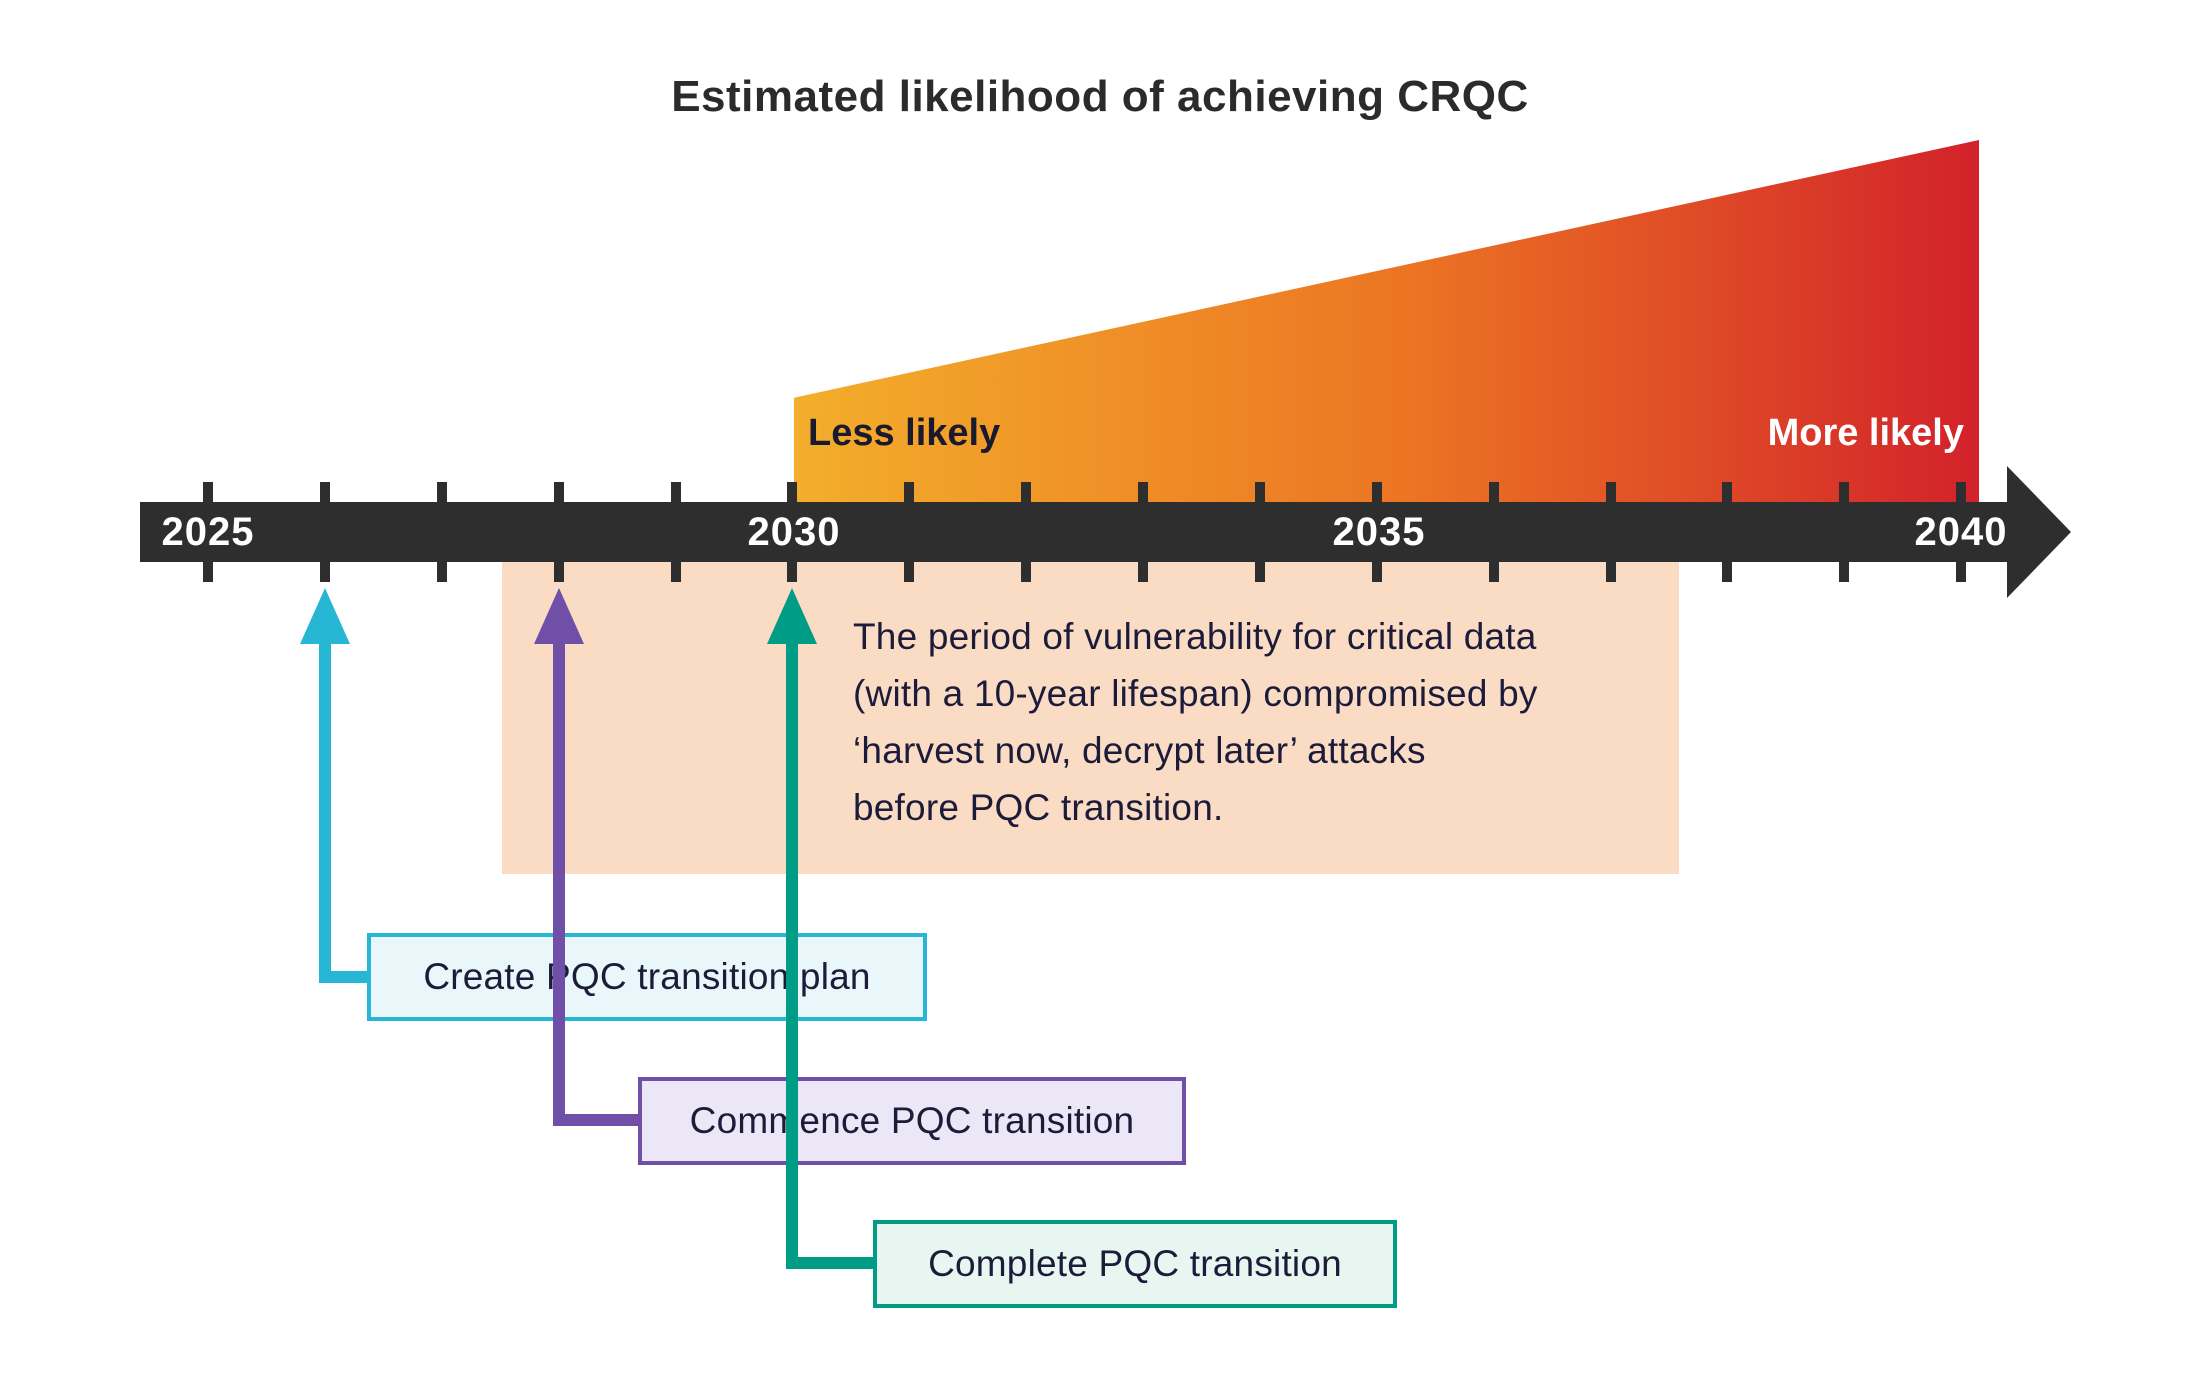  I want to click on page-title: Estimated likelihood of achieving CRQC, so click(1100, 96).